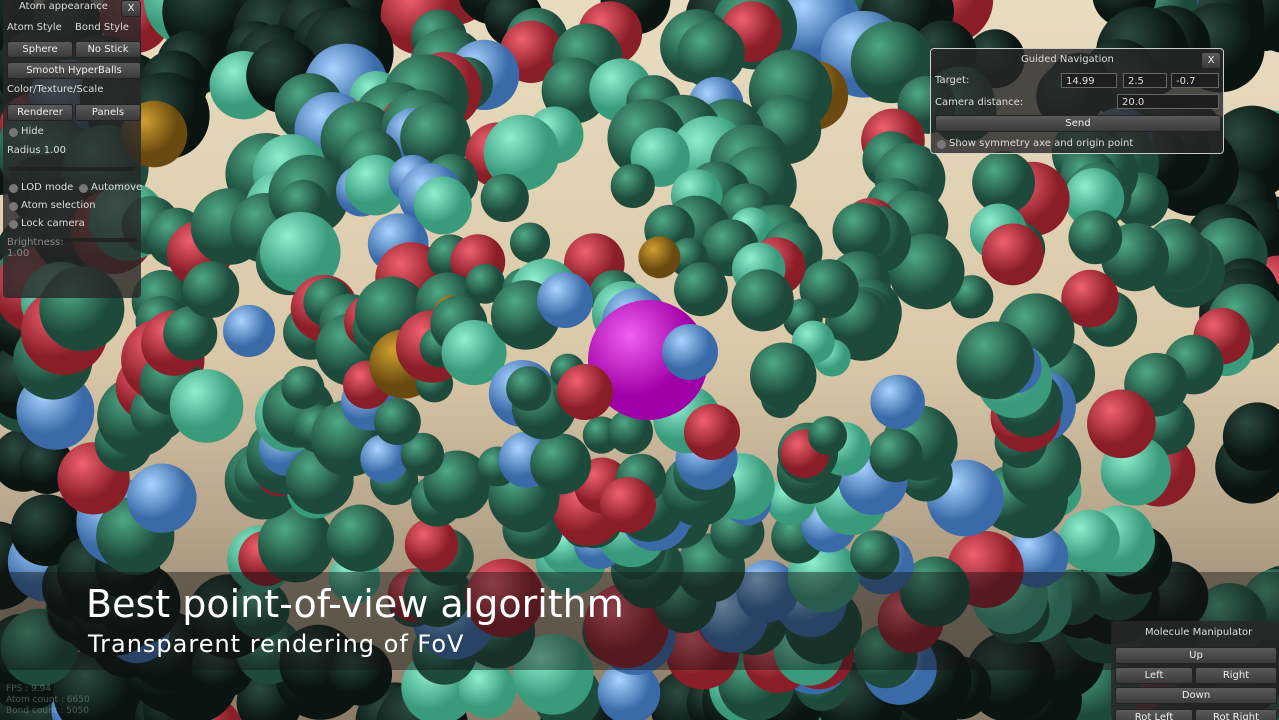 This screenshot has height=720, width=1279. Describe the element at coordinates (276, 644) in the screenshot. I see `caption-subtitle: Transparent rendering of FoV` at that location.